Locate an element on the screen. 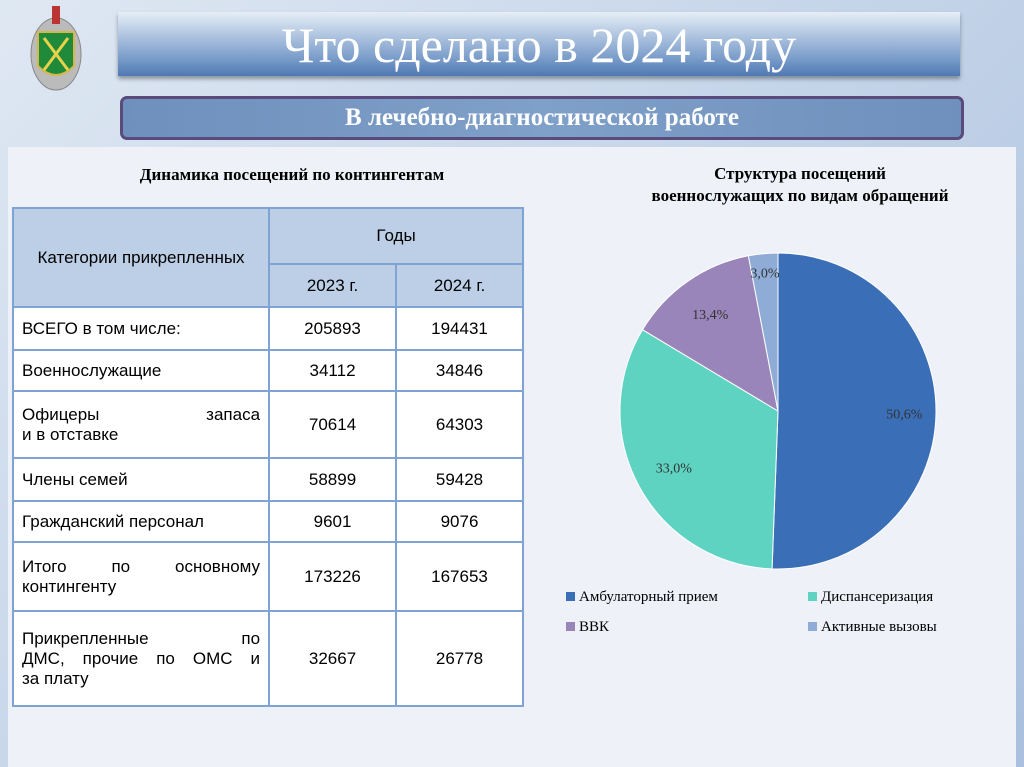  legend-item: Активные вызовы is located at coordinates (872, 627).